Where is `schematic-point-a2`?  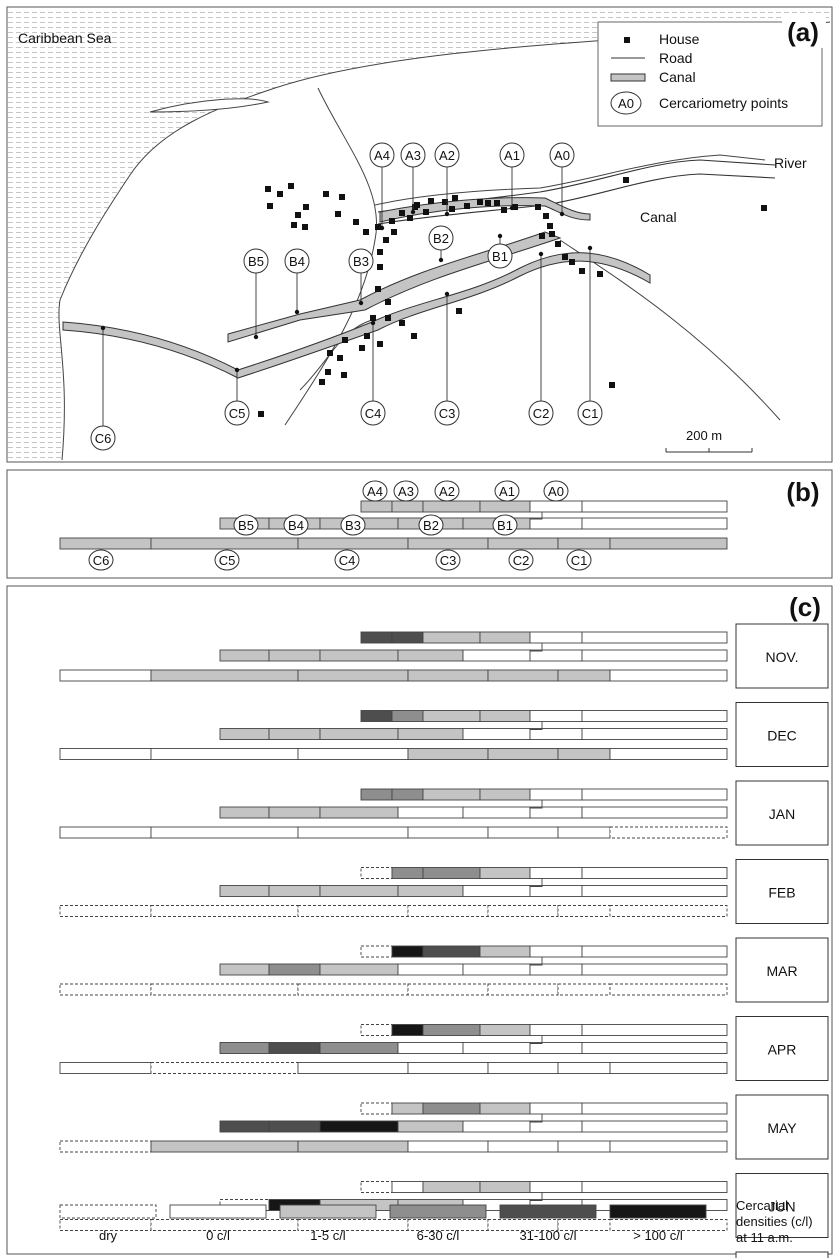
schematic-point-a2 is located at coordinates (447, 491).